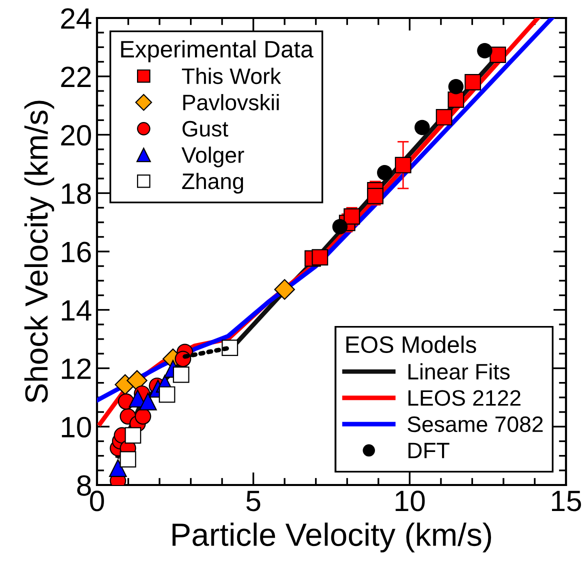 The height and width of the screenshot is (567, 583). Describe the element at coordinates (77, 310) in the screenshot. I see `y-tick-label: 14` at that location.